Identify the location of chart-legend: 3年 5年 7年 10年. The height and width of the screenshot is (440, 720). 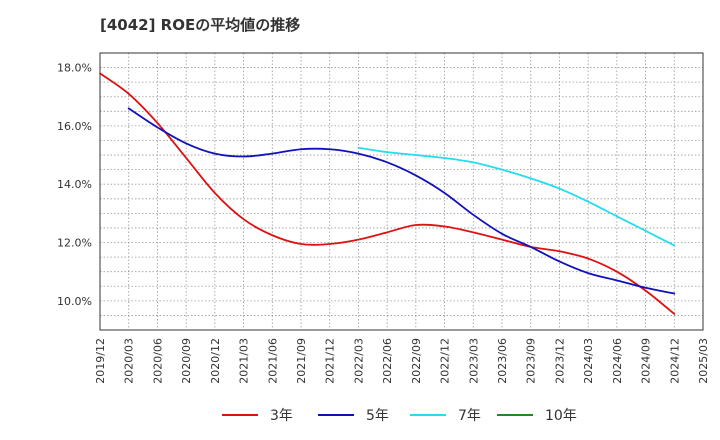
(360, 415).